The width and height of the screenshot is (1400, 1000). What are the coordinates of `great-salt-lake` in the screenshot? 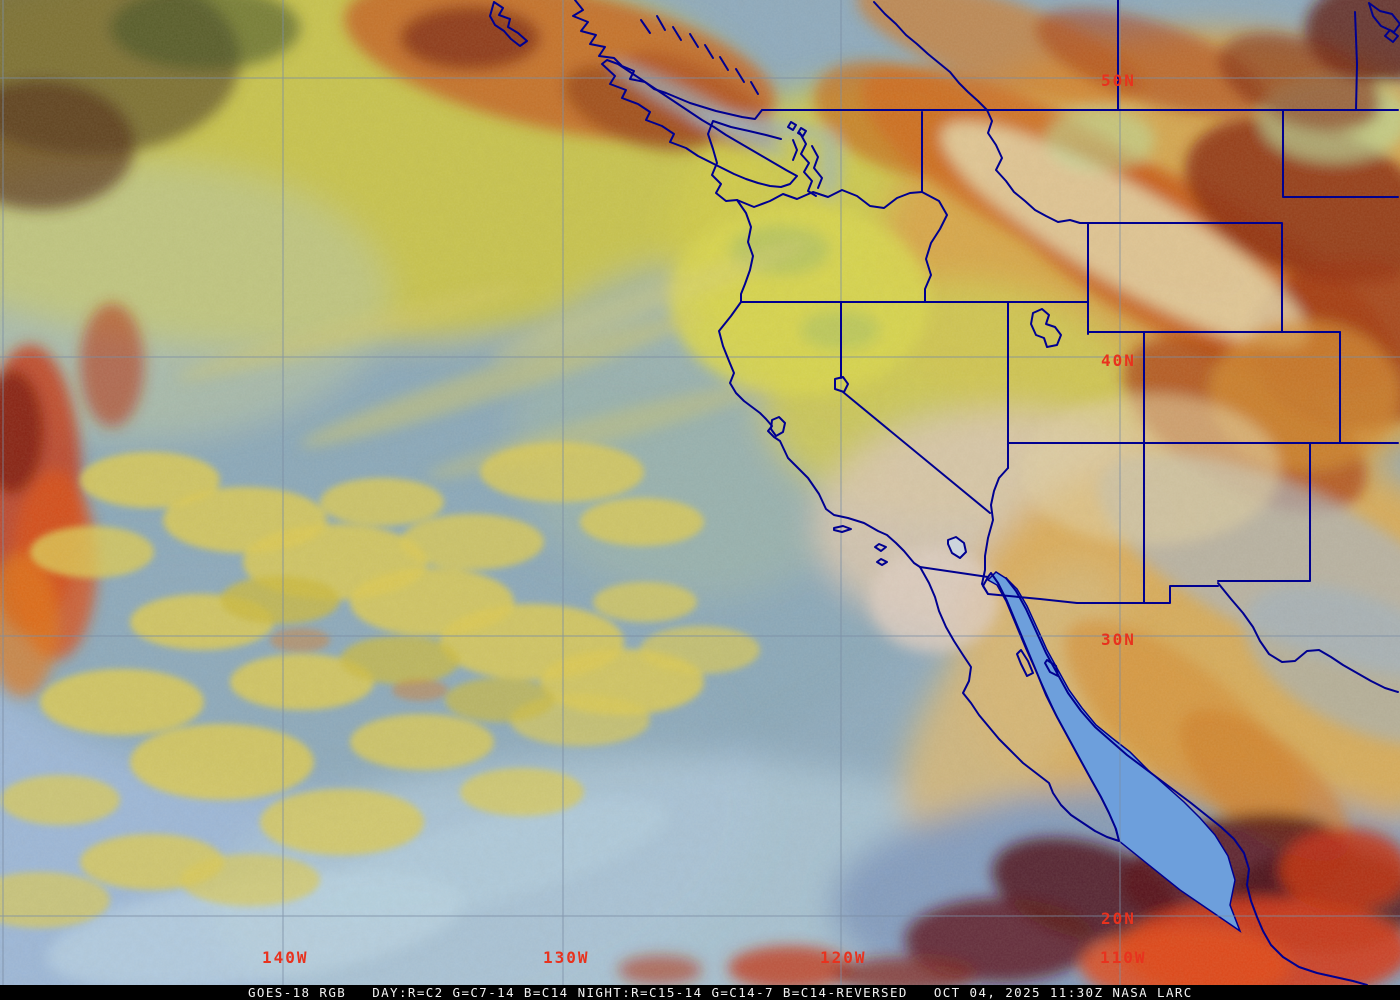 It's located at (1046, 328).